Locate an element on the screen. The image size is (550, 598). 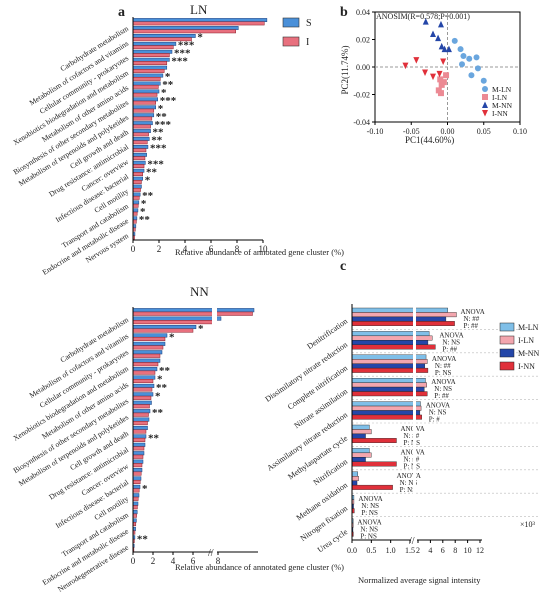
panel-c-multiplier: ×10³ is located at coordinates (528, 524).